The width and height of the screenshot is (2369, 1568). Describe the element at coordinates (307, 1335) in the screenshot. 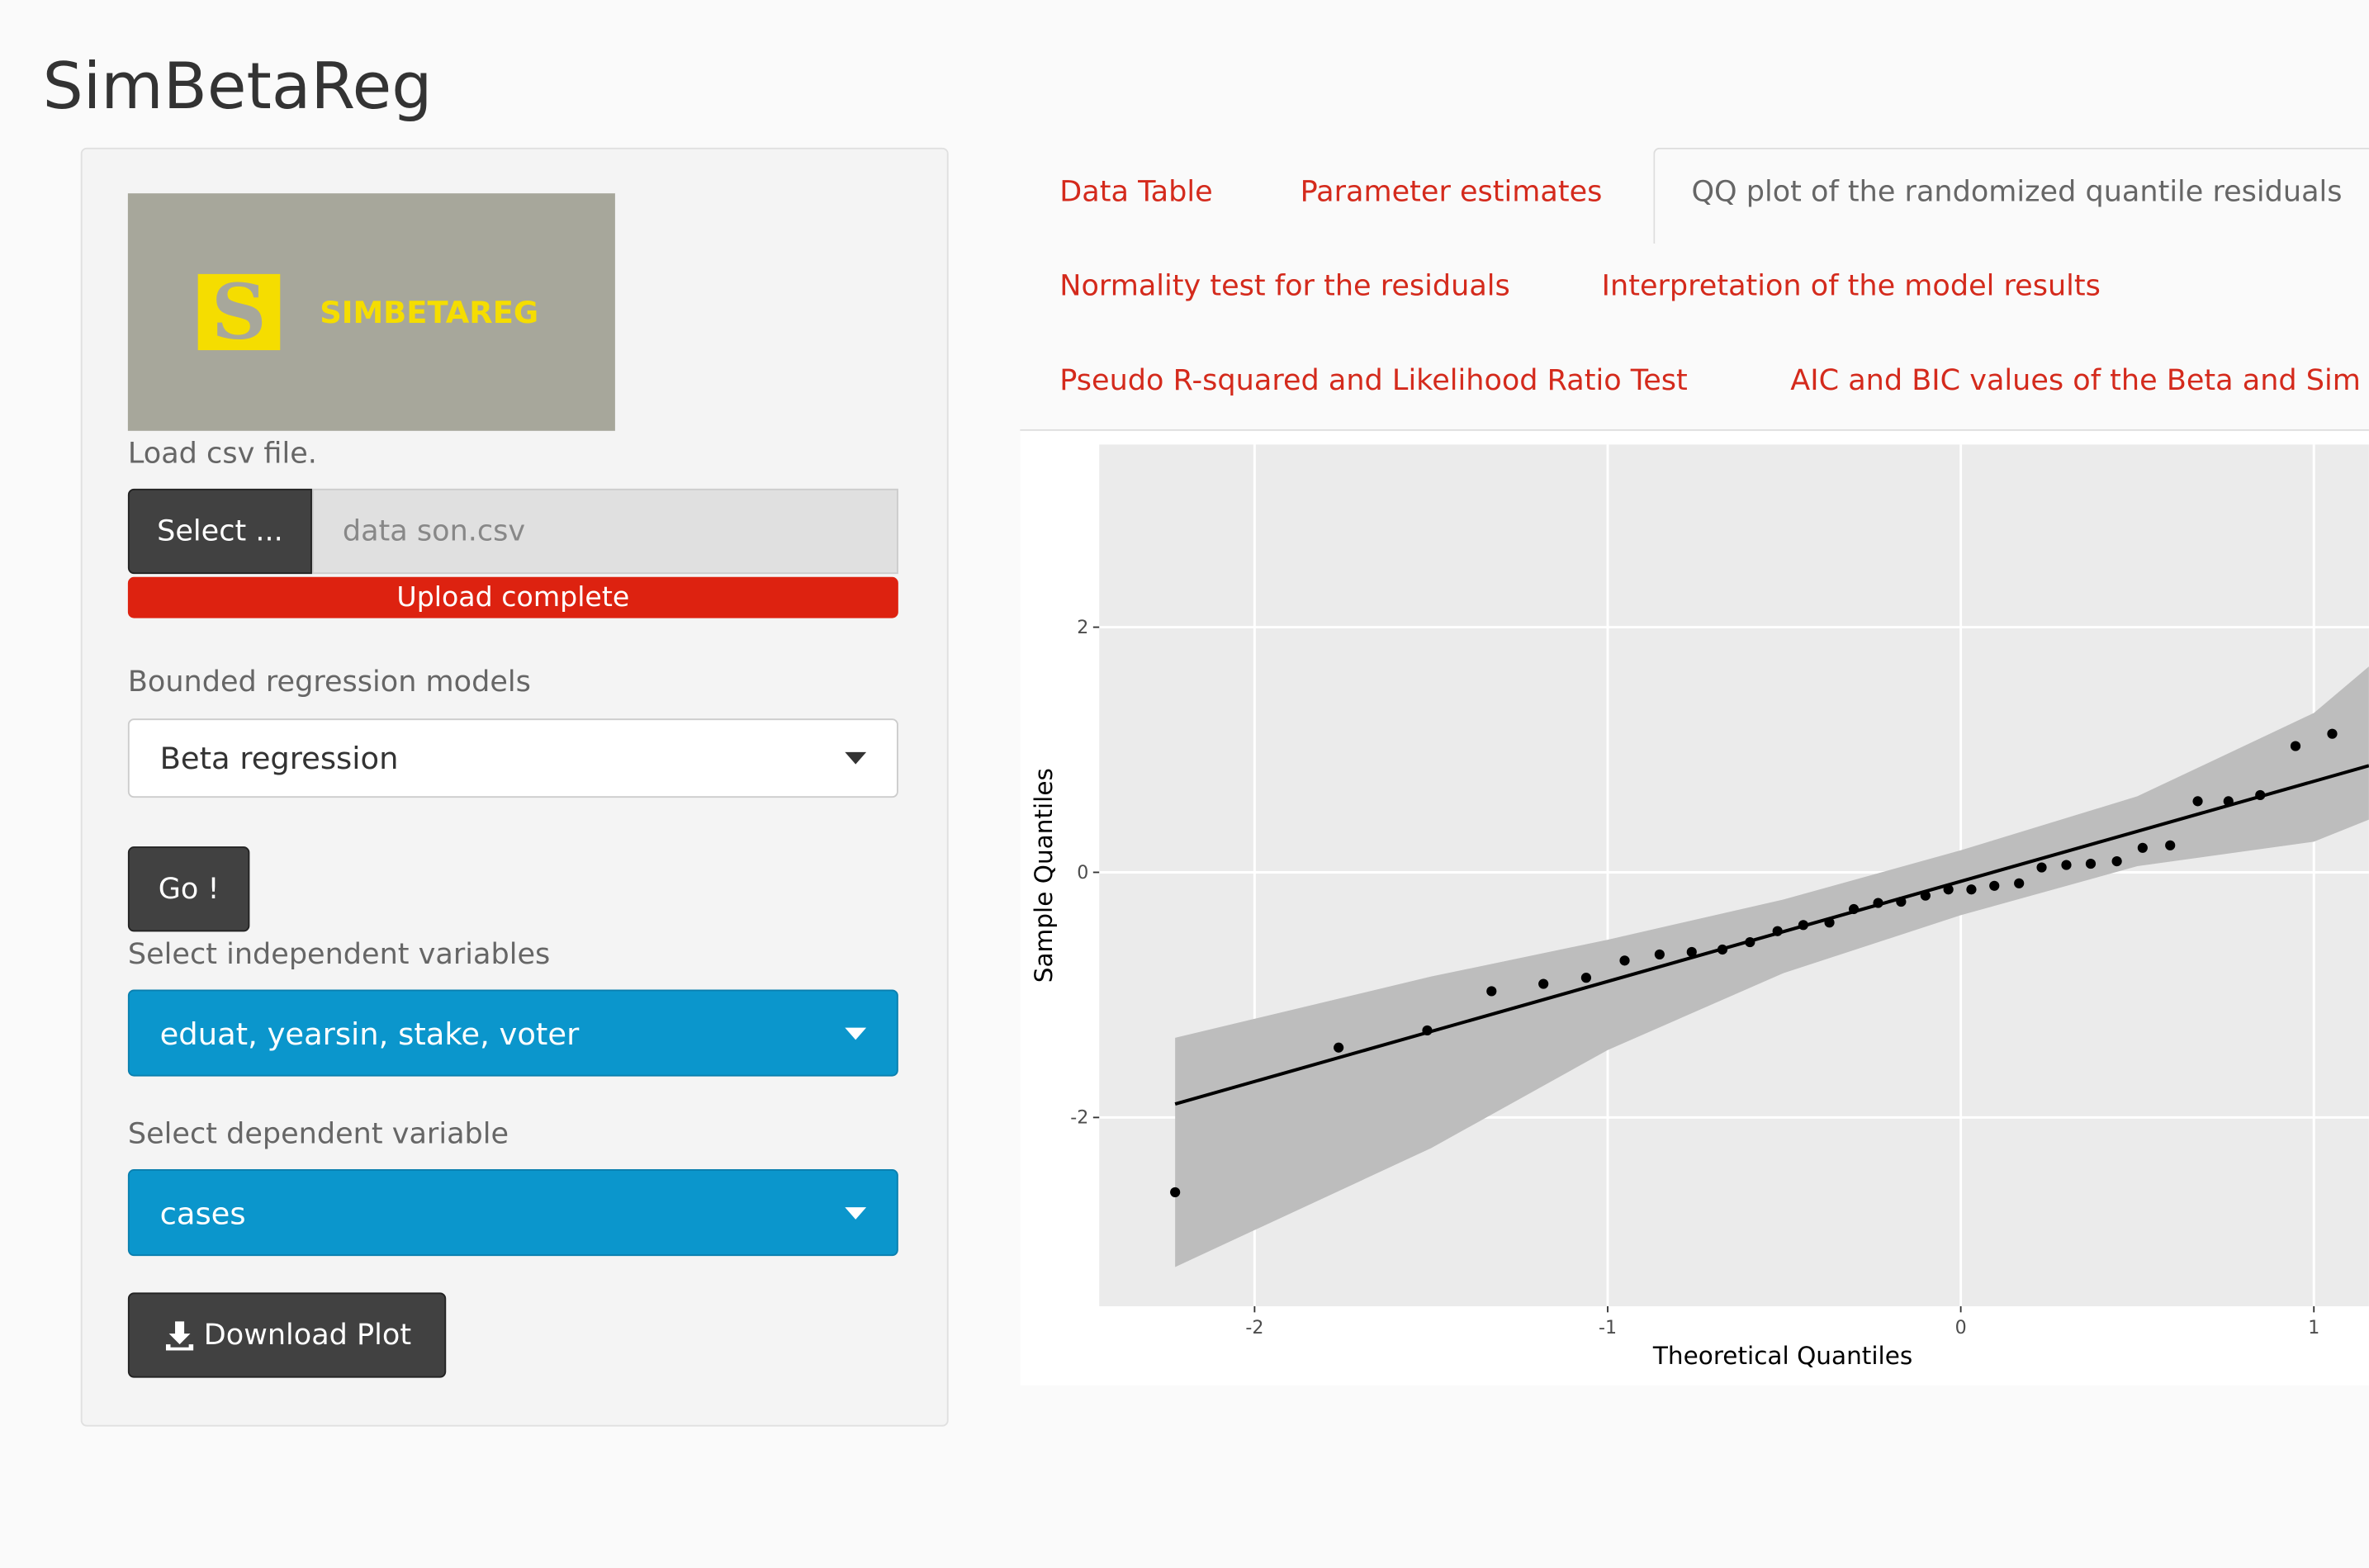

I see `download-label: Download Plot` at that location.